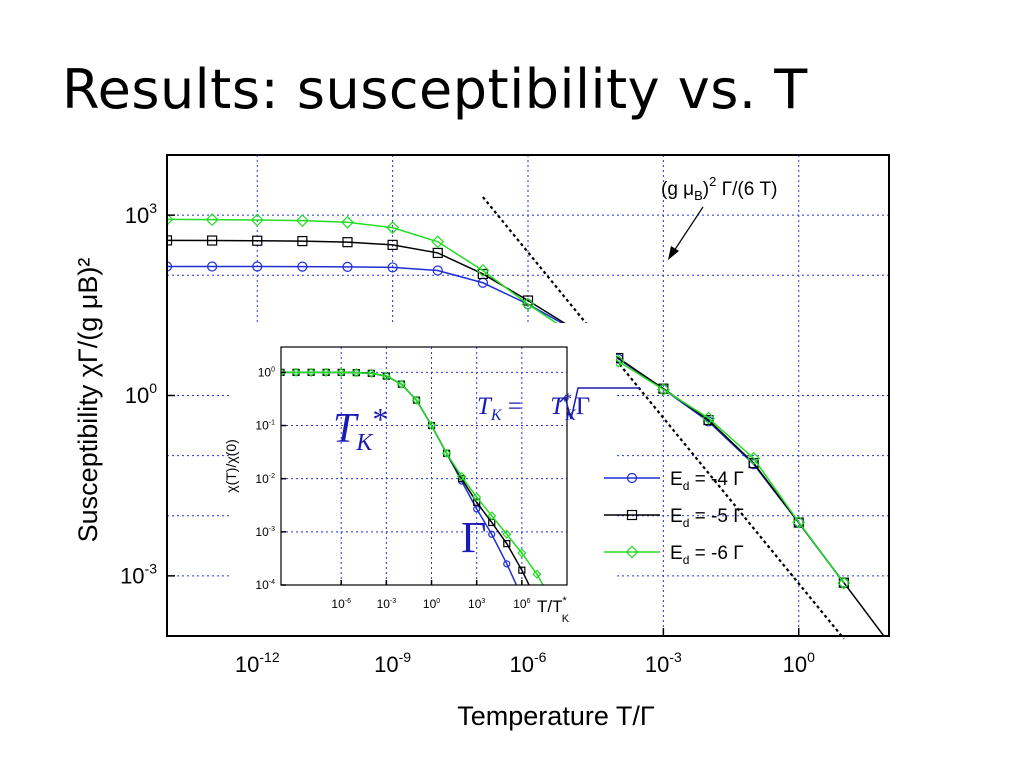 The image size is (1024, 768). What do you see at coordinates (265, 585) in the screenshot?
I see `inset-y-tick-label-4: 10⁻⁴` at bounding box center [265, 585].